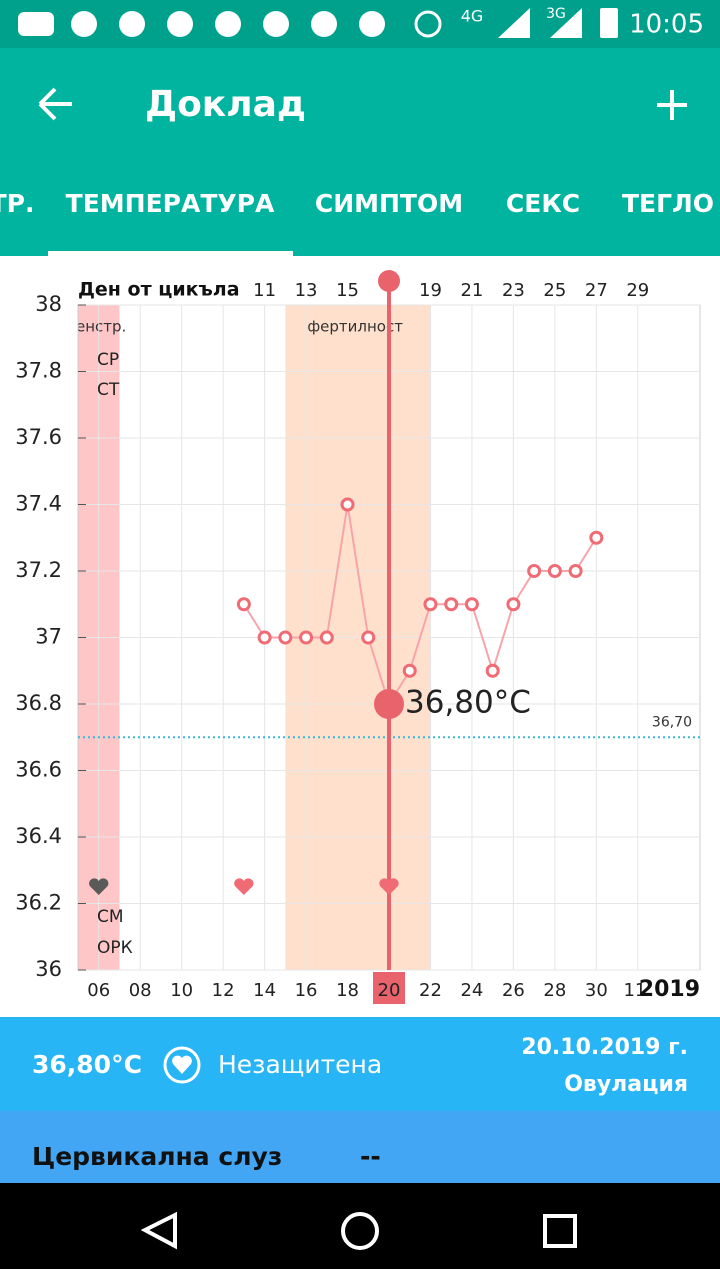  What do you see at coordinates (38, 570) in the screenshot?
I see `y-tick-label: 37.2` at bounding box center [38, 570].